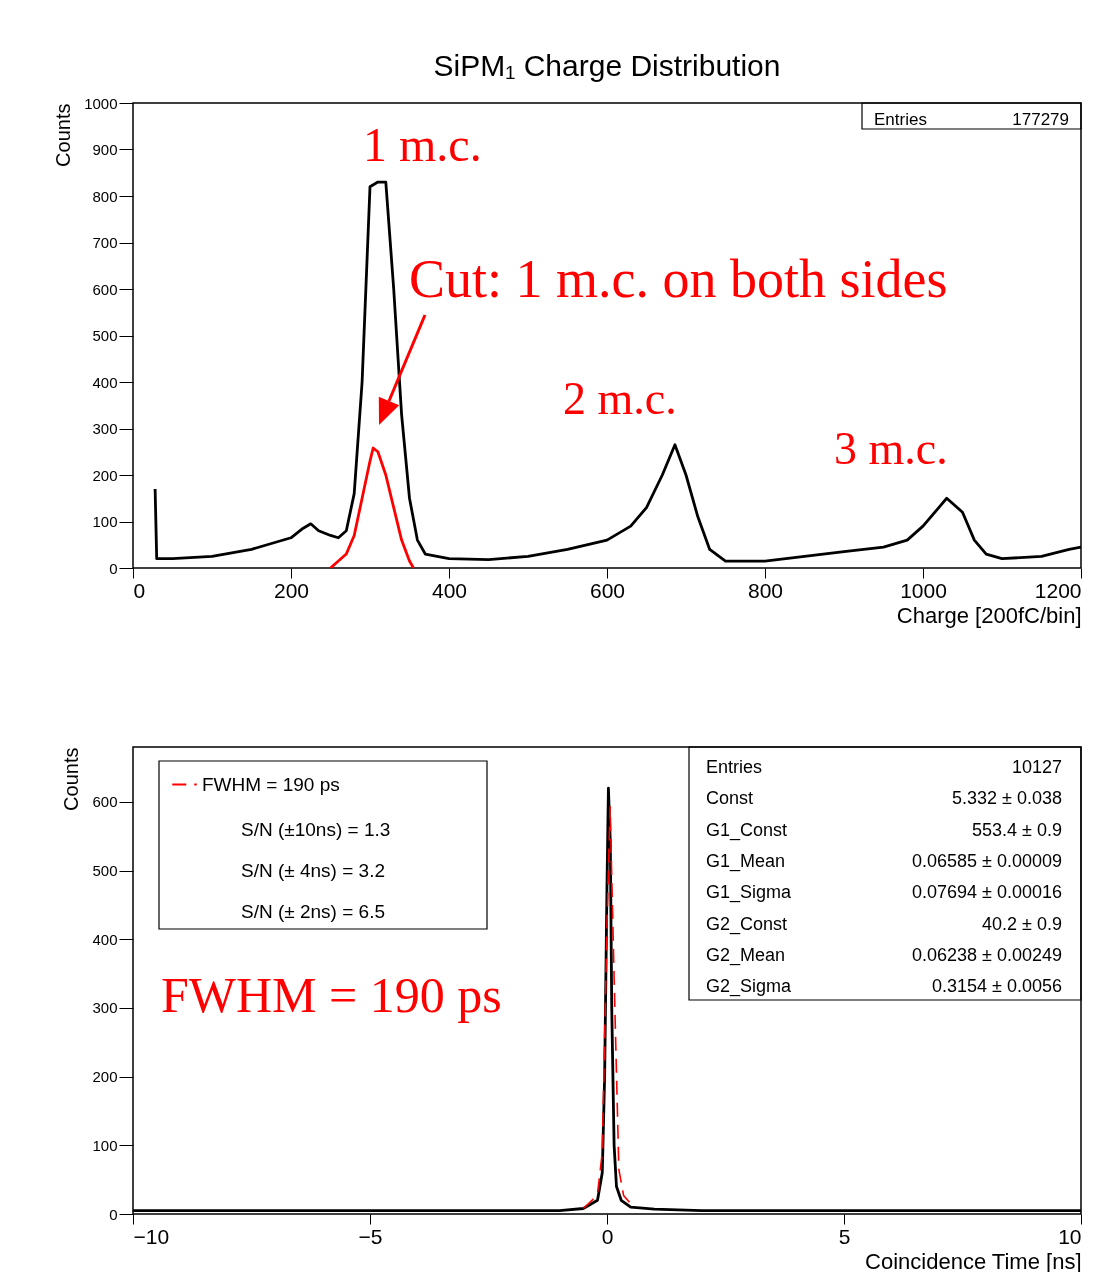 The width and height of the screenshot is (1116, 1272). I want to click on annotation: Cut: 1 m.c. on both sides, so click(678, 279).